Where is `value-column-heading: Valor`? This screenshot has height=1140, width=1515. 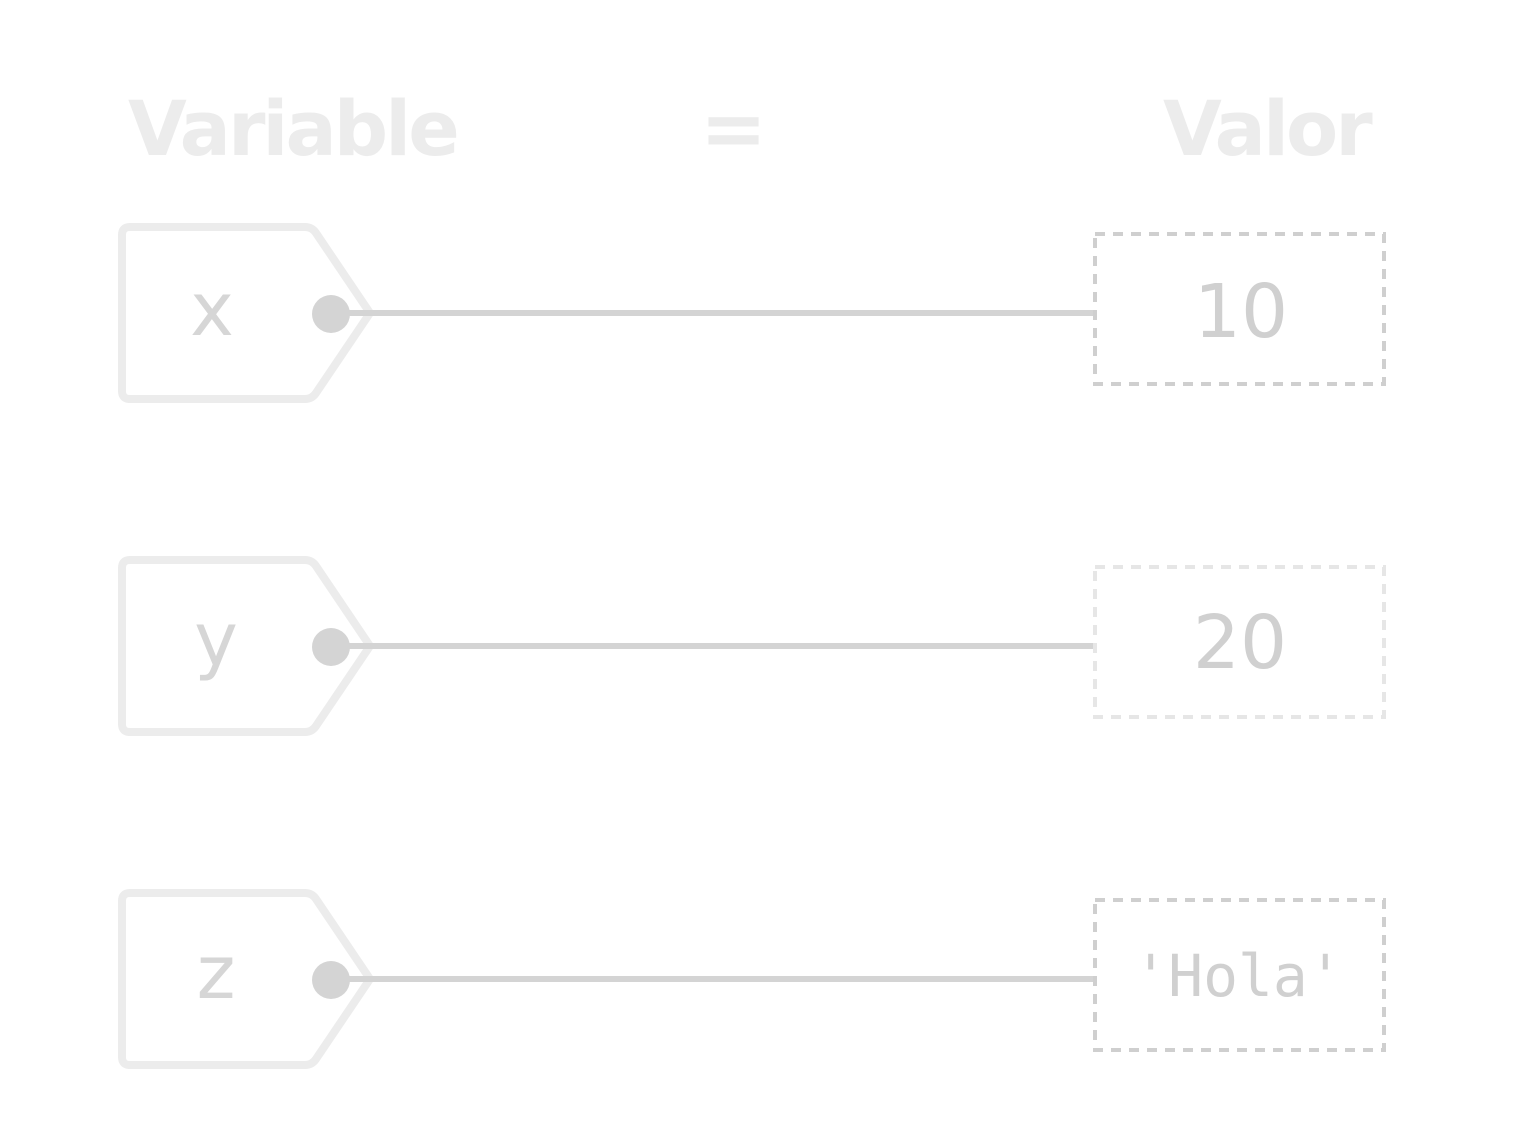 value-column-heading: Valor is located at coordinates (1268, 128).